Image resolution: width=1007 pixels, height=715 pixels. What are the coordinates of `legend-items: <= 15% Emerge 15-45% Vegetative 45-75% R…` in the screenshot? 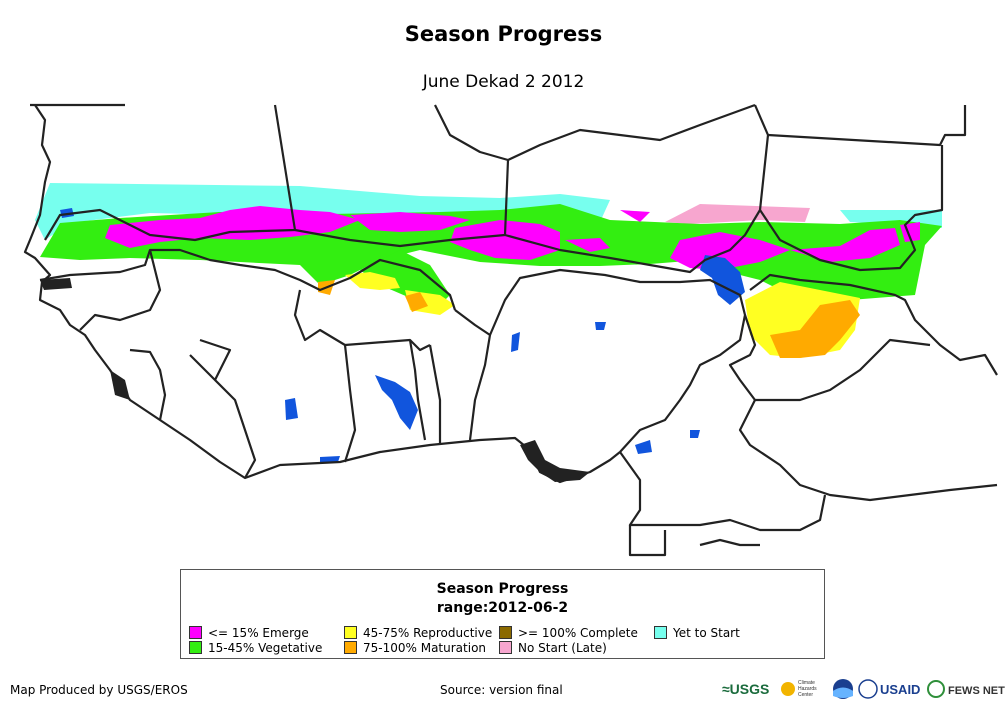 It's located at (504, 641).